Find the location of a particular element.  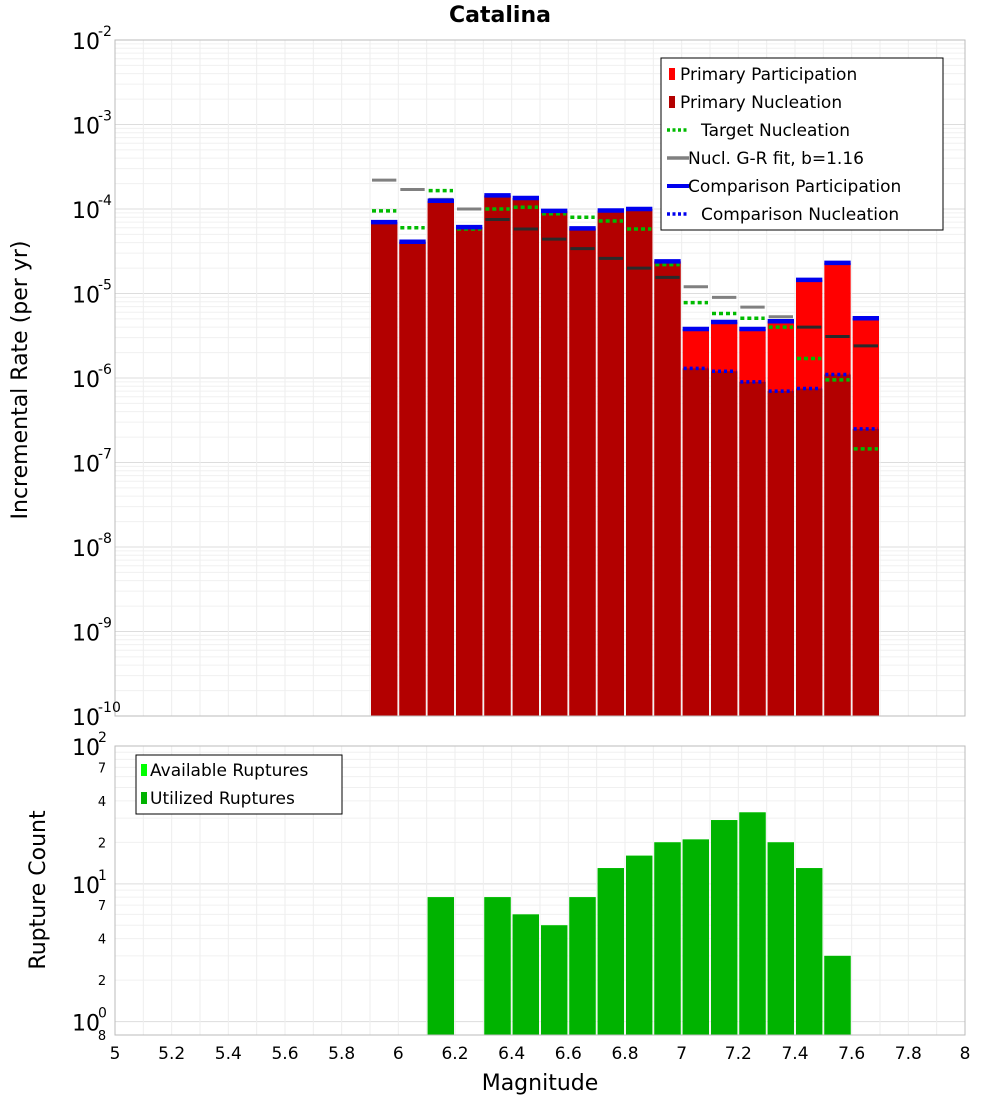

y-minor-tick-label: 8 is located at coordinates (102, 1036).